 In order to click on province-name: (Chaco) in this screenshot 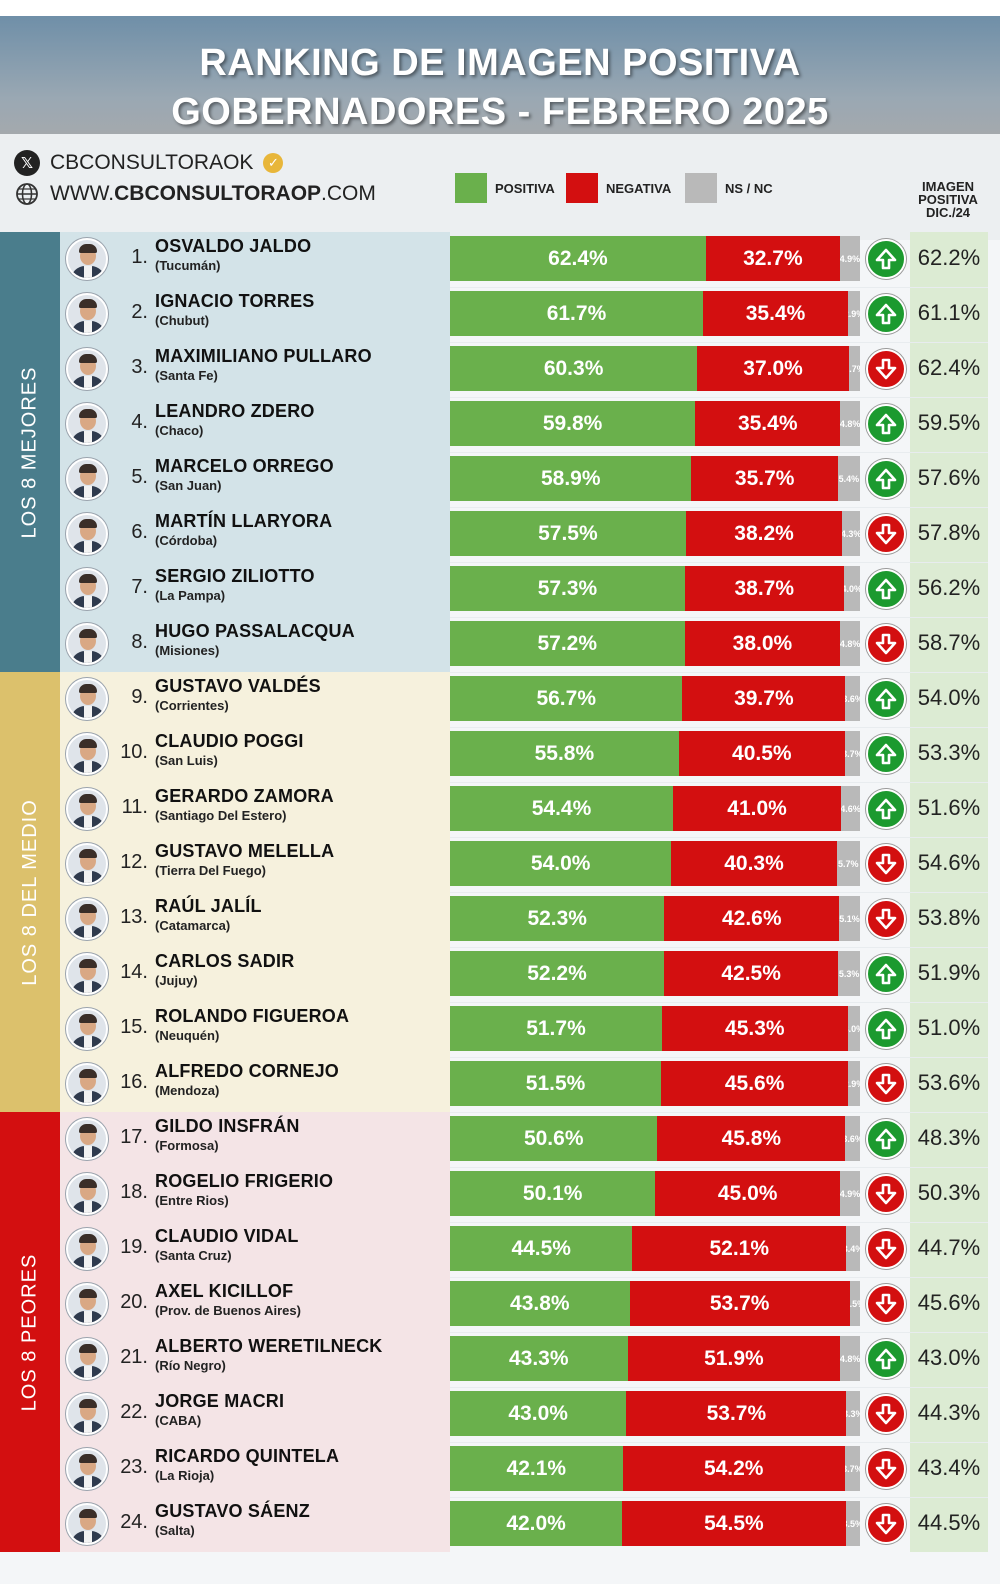, I will do `click(179, 430)`.